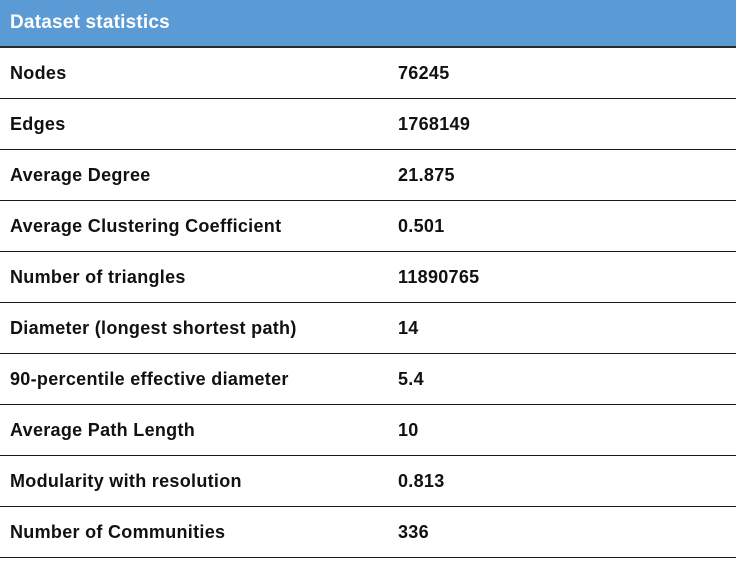  I want to click on table-row-average-path-length: Average Path Length 10, so click(368, 430).